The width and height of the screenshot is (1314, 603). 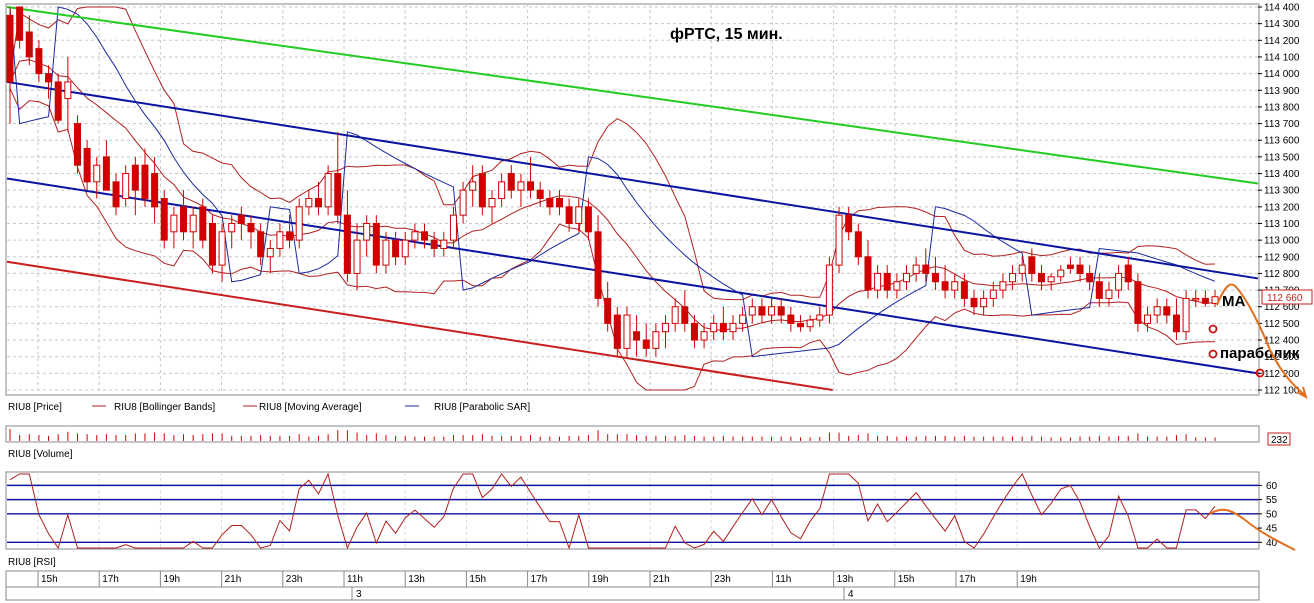 I want to click on price-tick-label: 113 600, so click(x=1282, y=141).